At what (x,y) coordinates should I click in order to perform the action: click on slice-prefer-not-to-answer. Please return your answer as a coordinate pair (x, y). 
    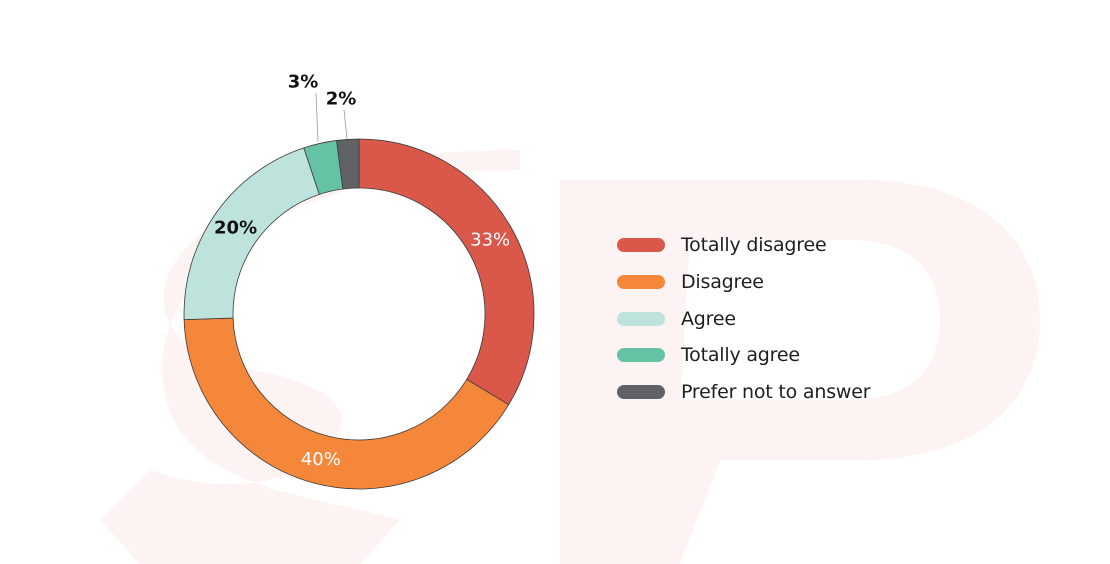
    Looking at the image, I should click on (348, 164).